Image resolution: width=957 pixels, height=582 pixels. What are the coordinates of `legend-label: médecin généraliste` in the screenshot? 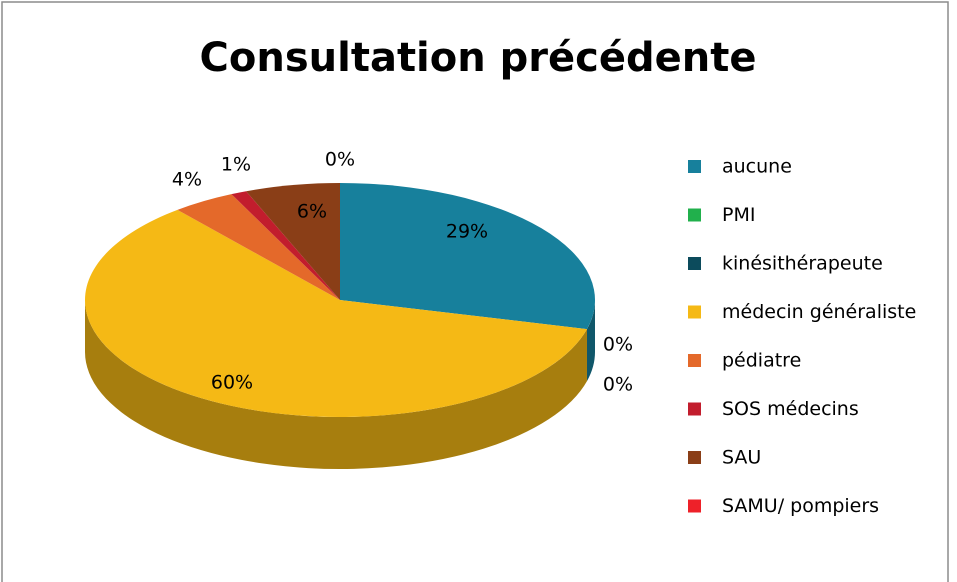 It's located at (819, 312).